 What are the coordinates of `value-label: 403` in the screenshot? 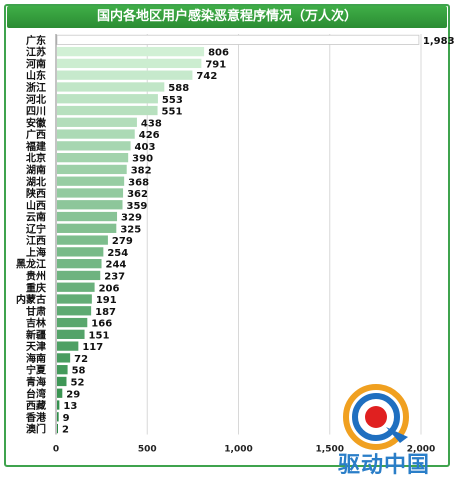 It's located at (145, 147).